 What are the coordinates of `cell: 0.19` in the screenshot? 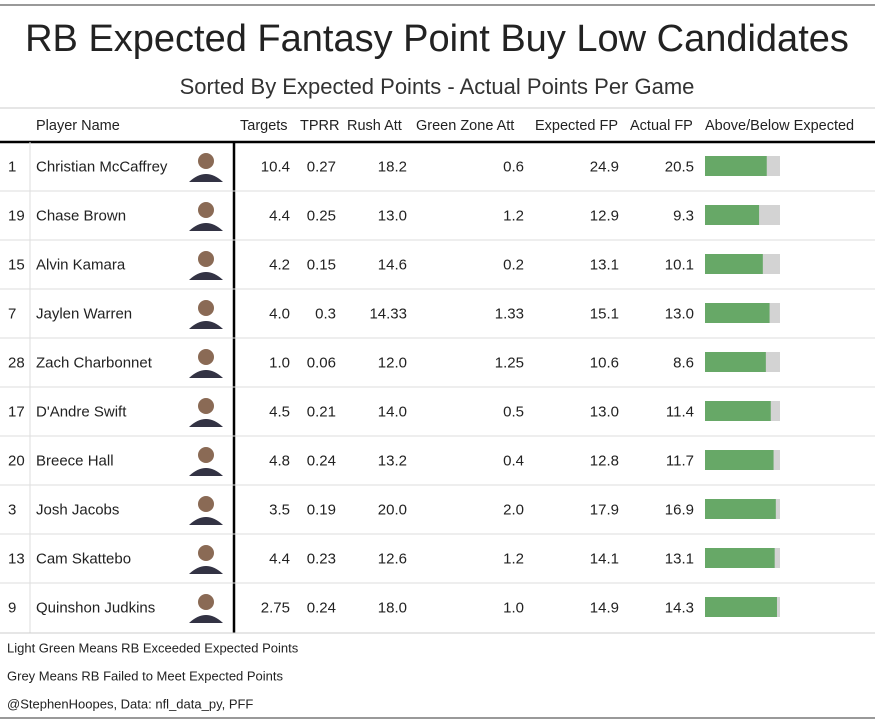 It's located at (321, 509).